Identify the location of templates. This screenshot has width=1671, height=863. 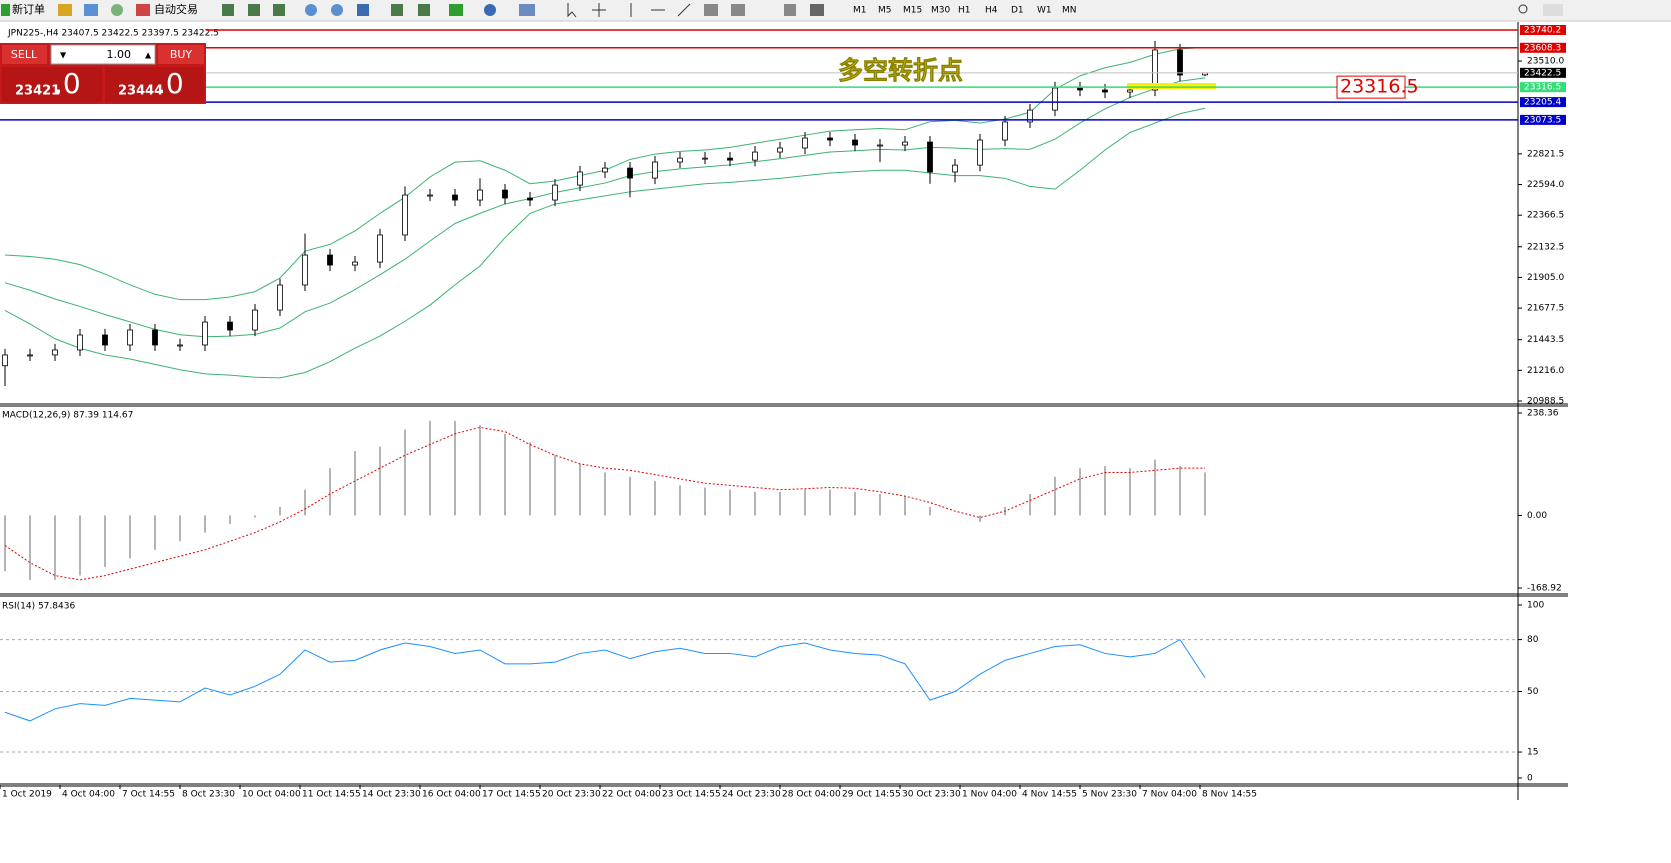
(527, 10).